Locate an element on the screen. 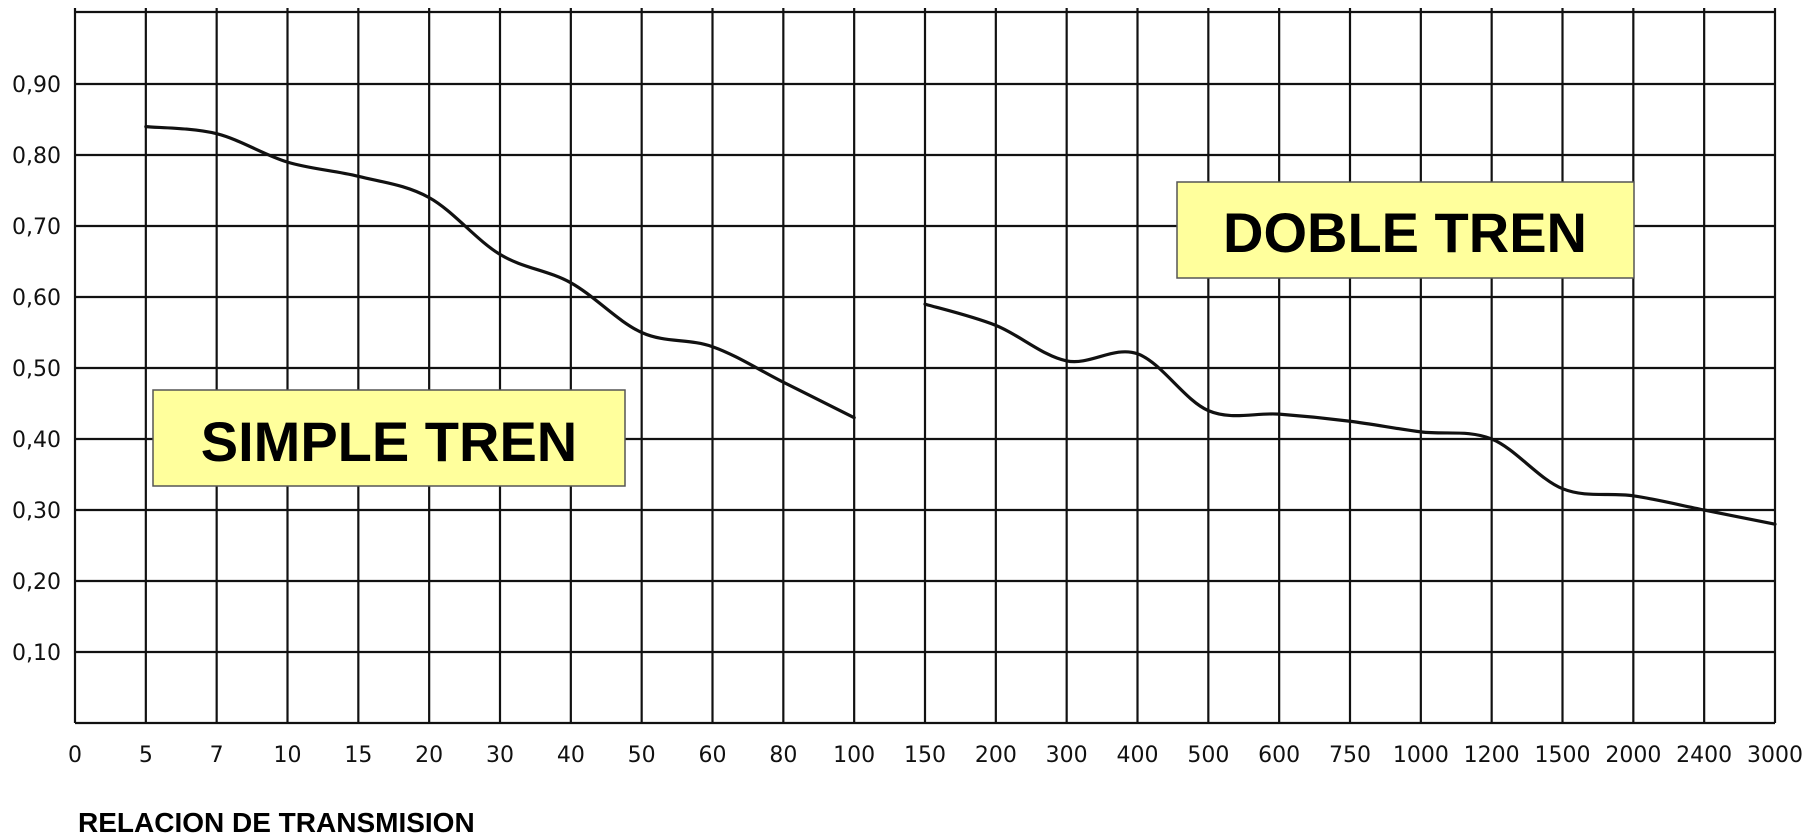  annotation-simple-tren-text: SIMPLE TREN is located at coordinates (389, 441).